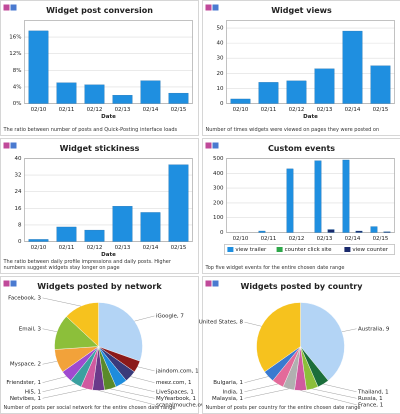 The image size is (400, 414). I want to click on y-tick-label: 8, so click(20, 225).